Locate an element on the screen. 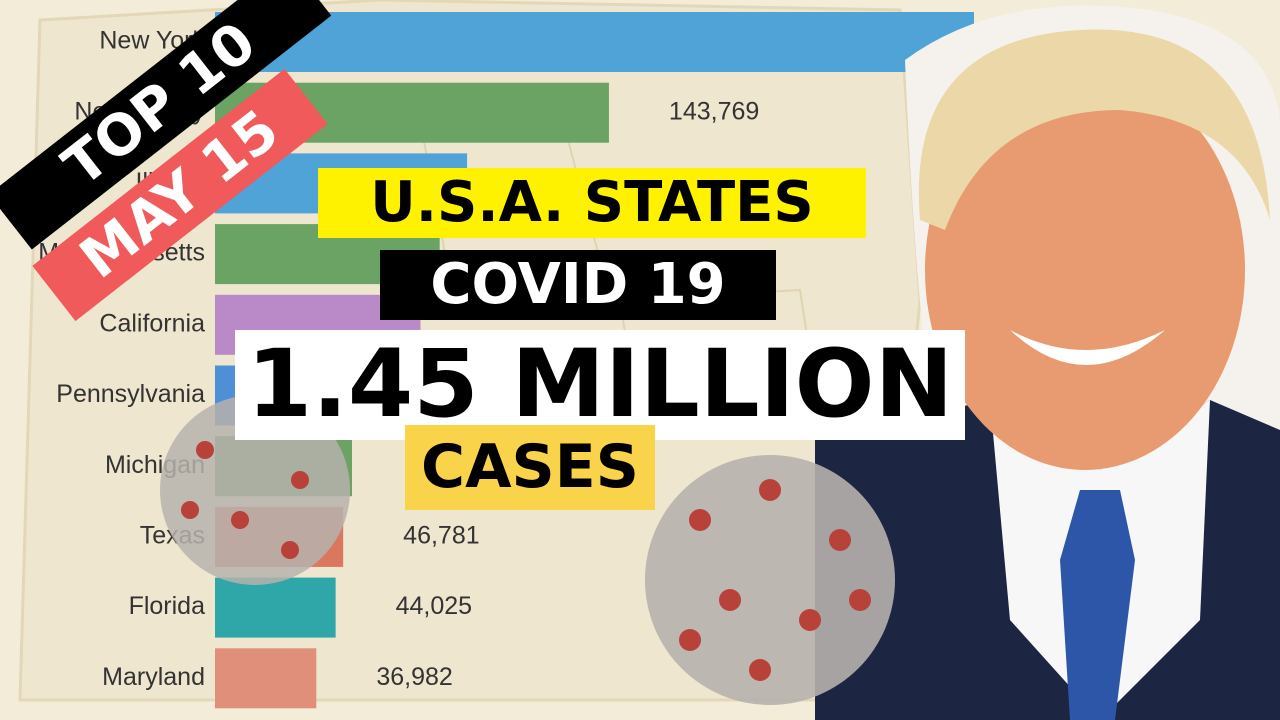 This screenshot has width=1280, height=720. headline-line1: U.S.A. STATES is located at coordinates (592, 203).